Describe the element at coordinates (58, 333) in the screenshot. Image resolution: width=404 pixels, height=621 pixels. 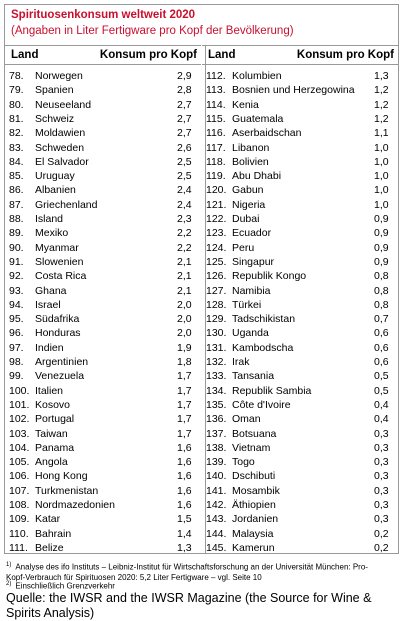
I see `country: Honduras` at that location.